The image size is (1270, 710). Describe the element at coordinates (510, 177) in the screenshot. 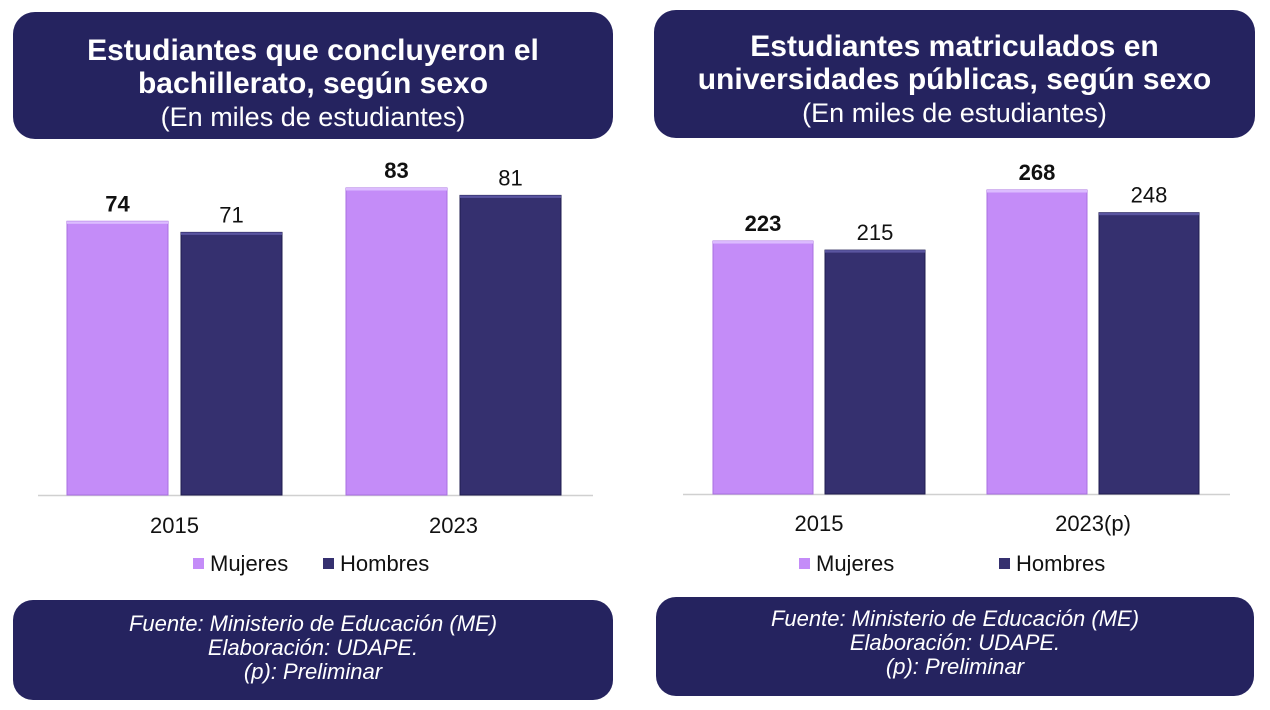

I see `data-label-hombres-2023: 81` at that location.